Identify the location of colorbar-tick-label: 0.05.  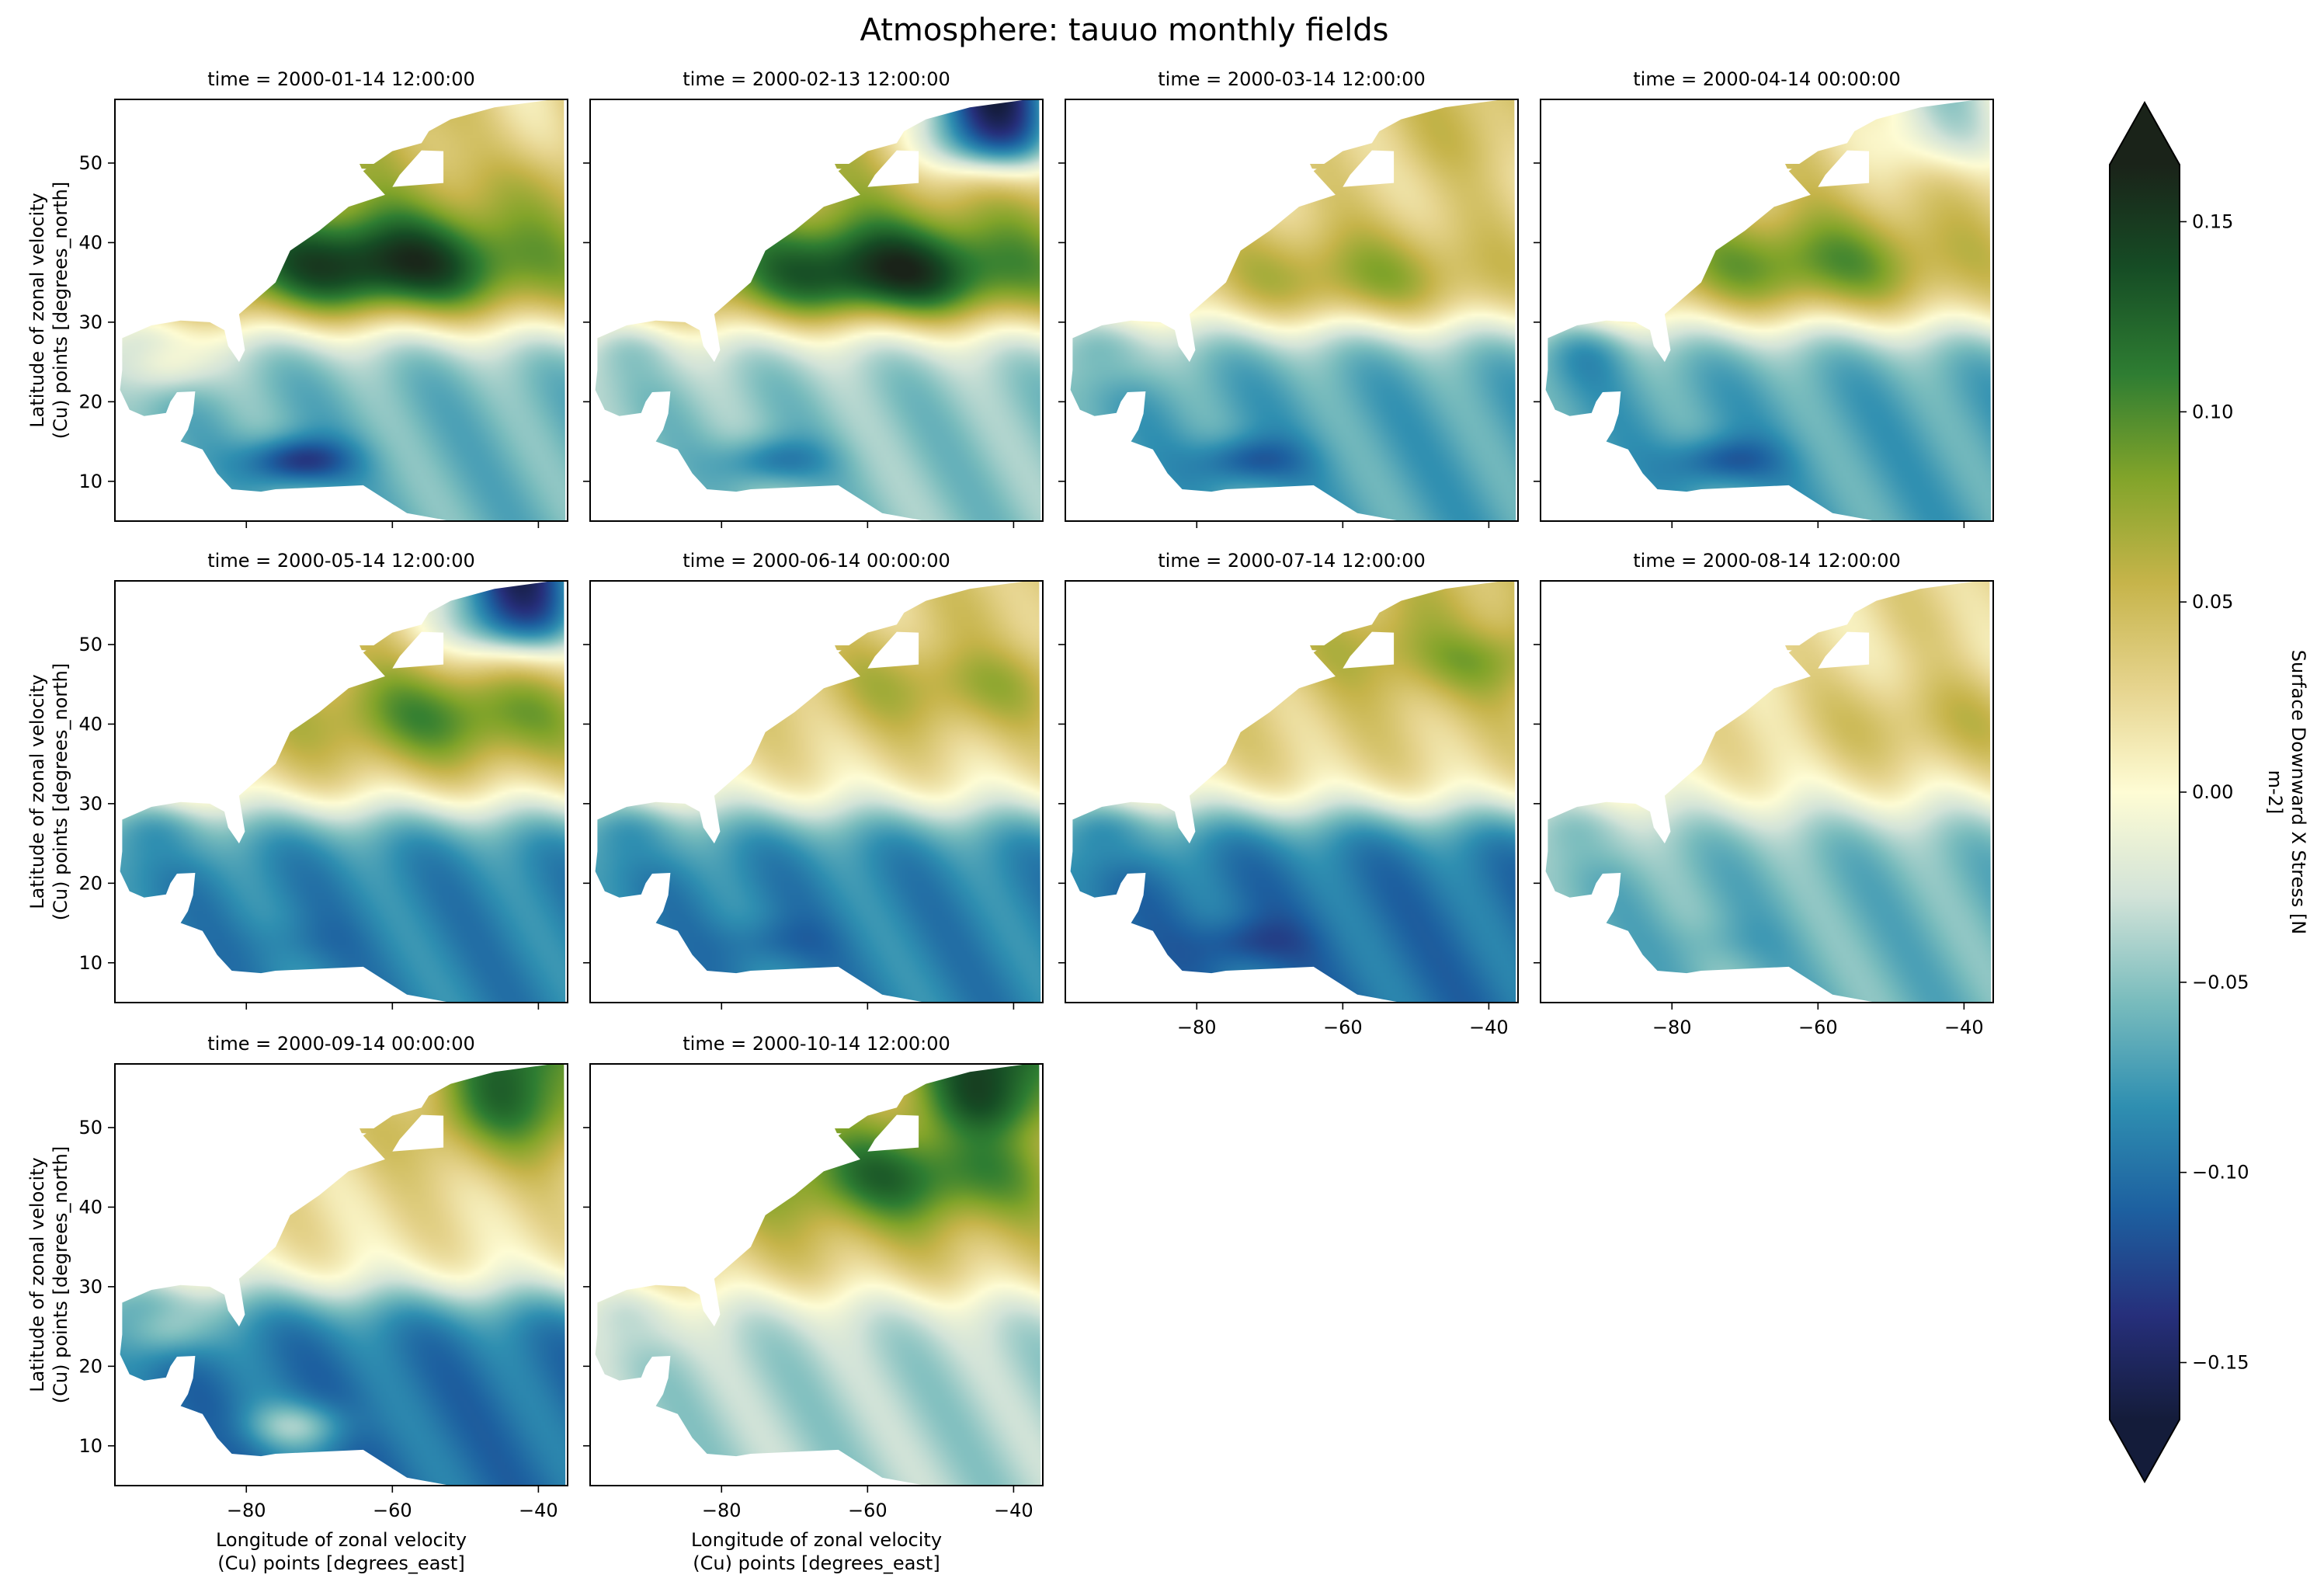
(2212, 602).